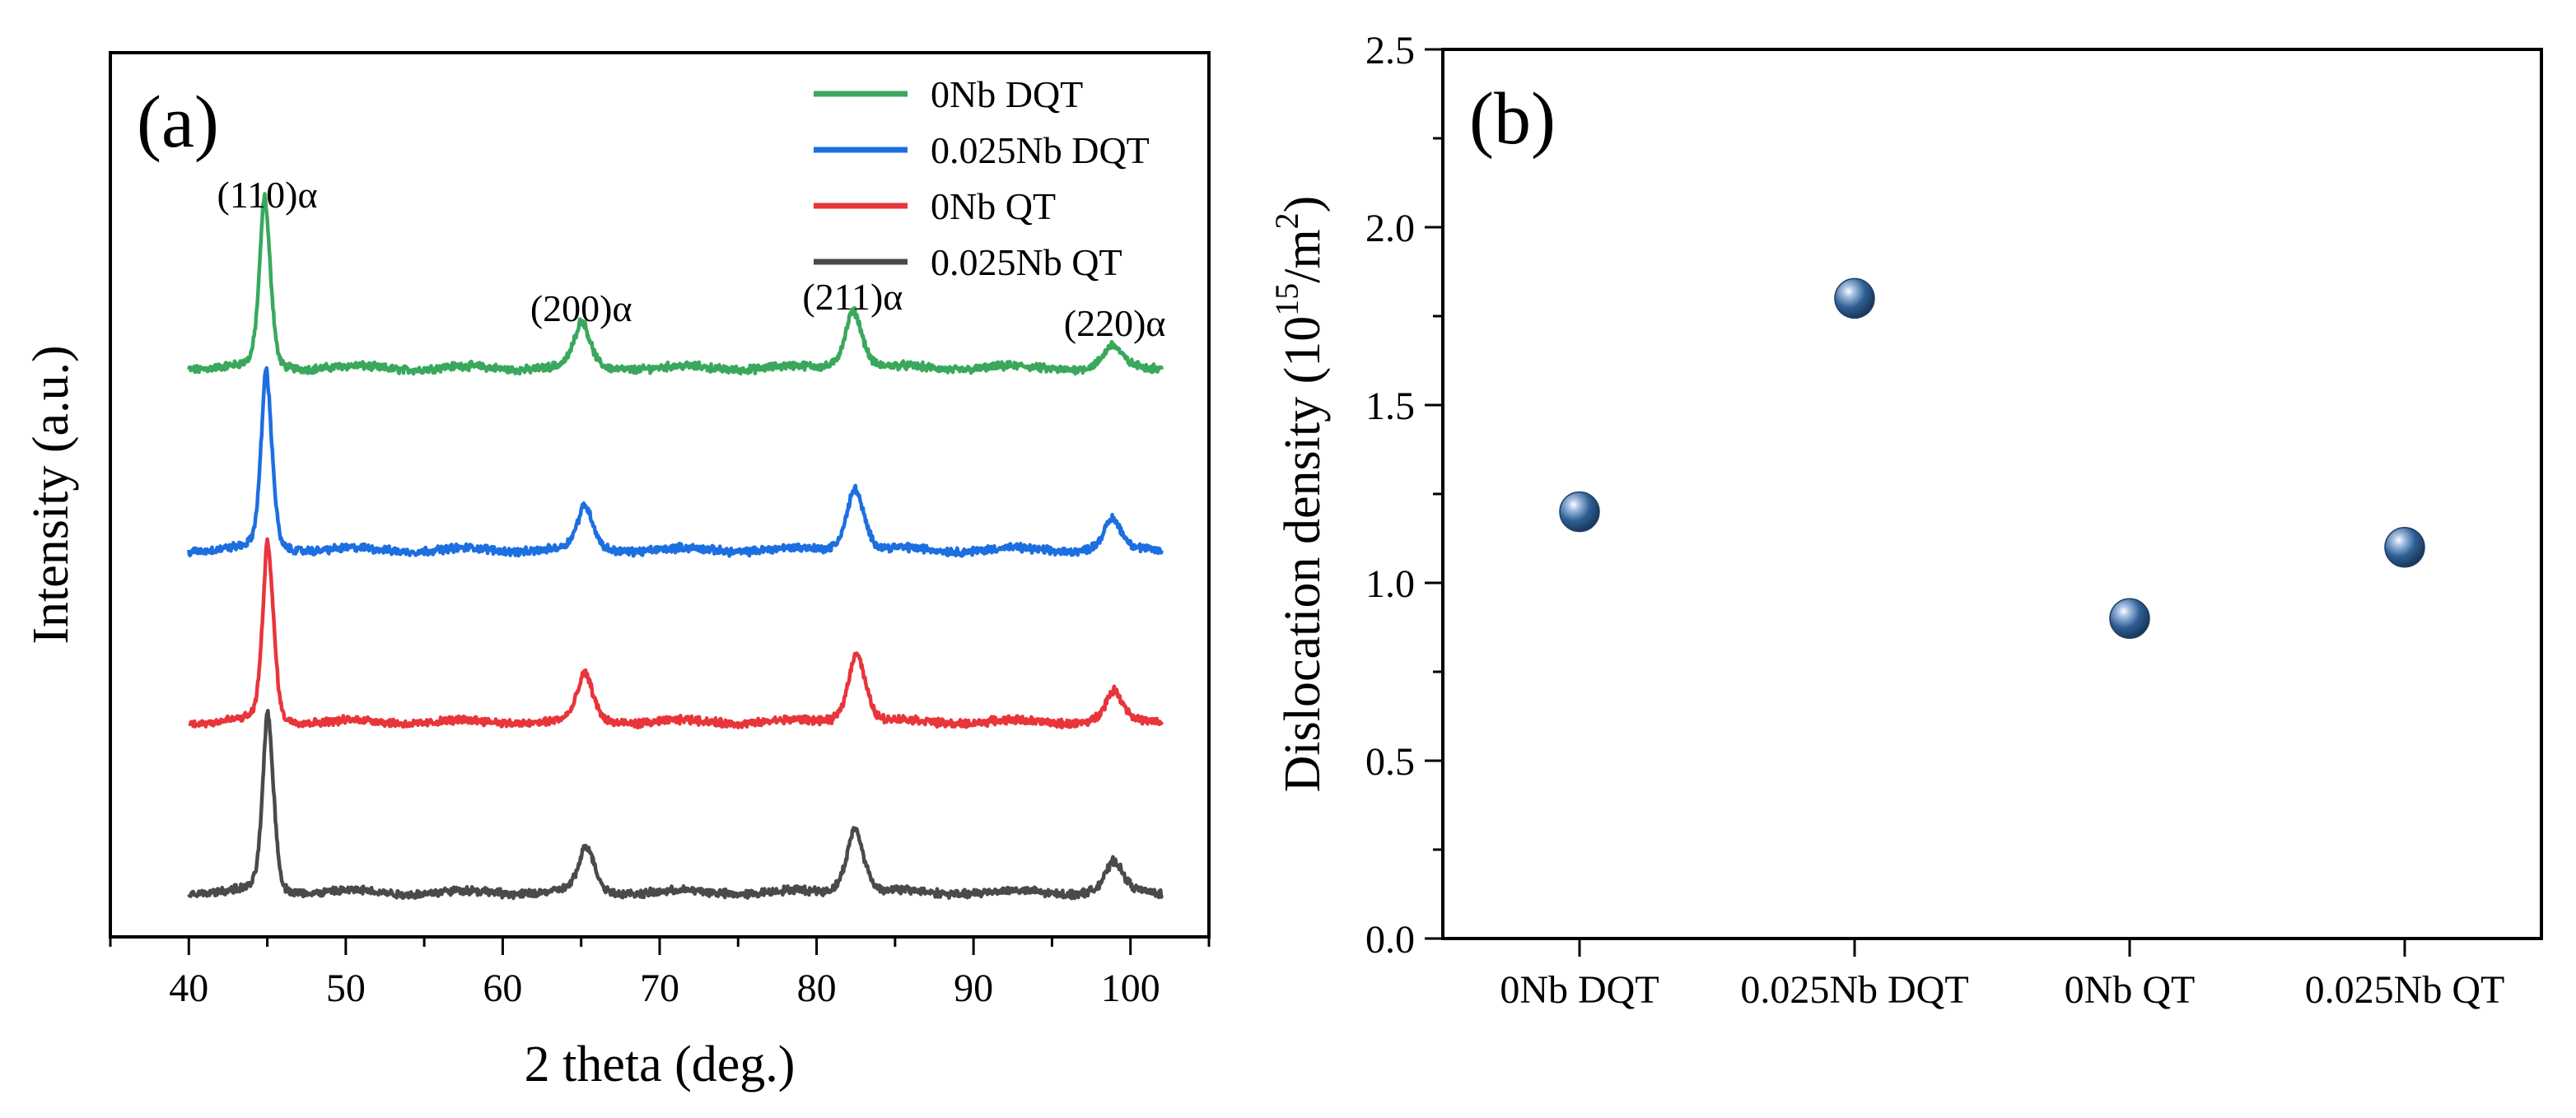 The image size is (2576, 1118). Describe the element at coordinates (1286, 299) in the screenshot. I see `ylabel-sup-15: 15` at that location.